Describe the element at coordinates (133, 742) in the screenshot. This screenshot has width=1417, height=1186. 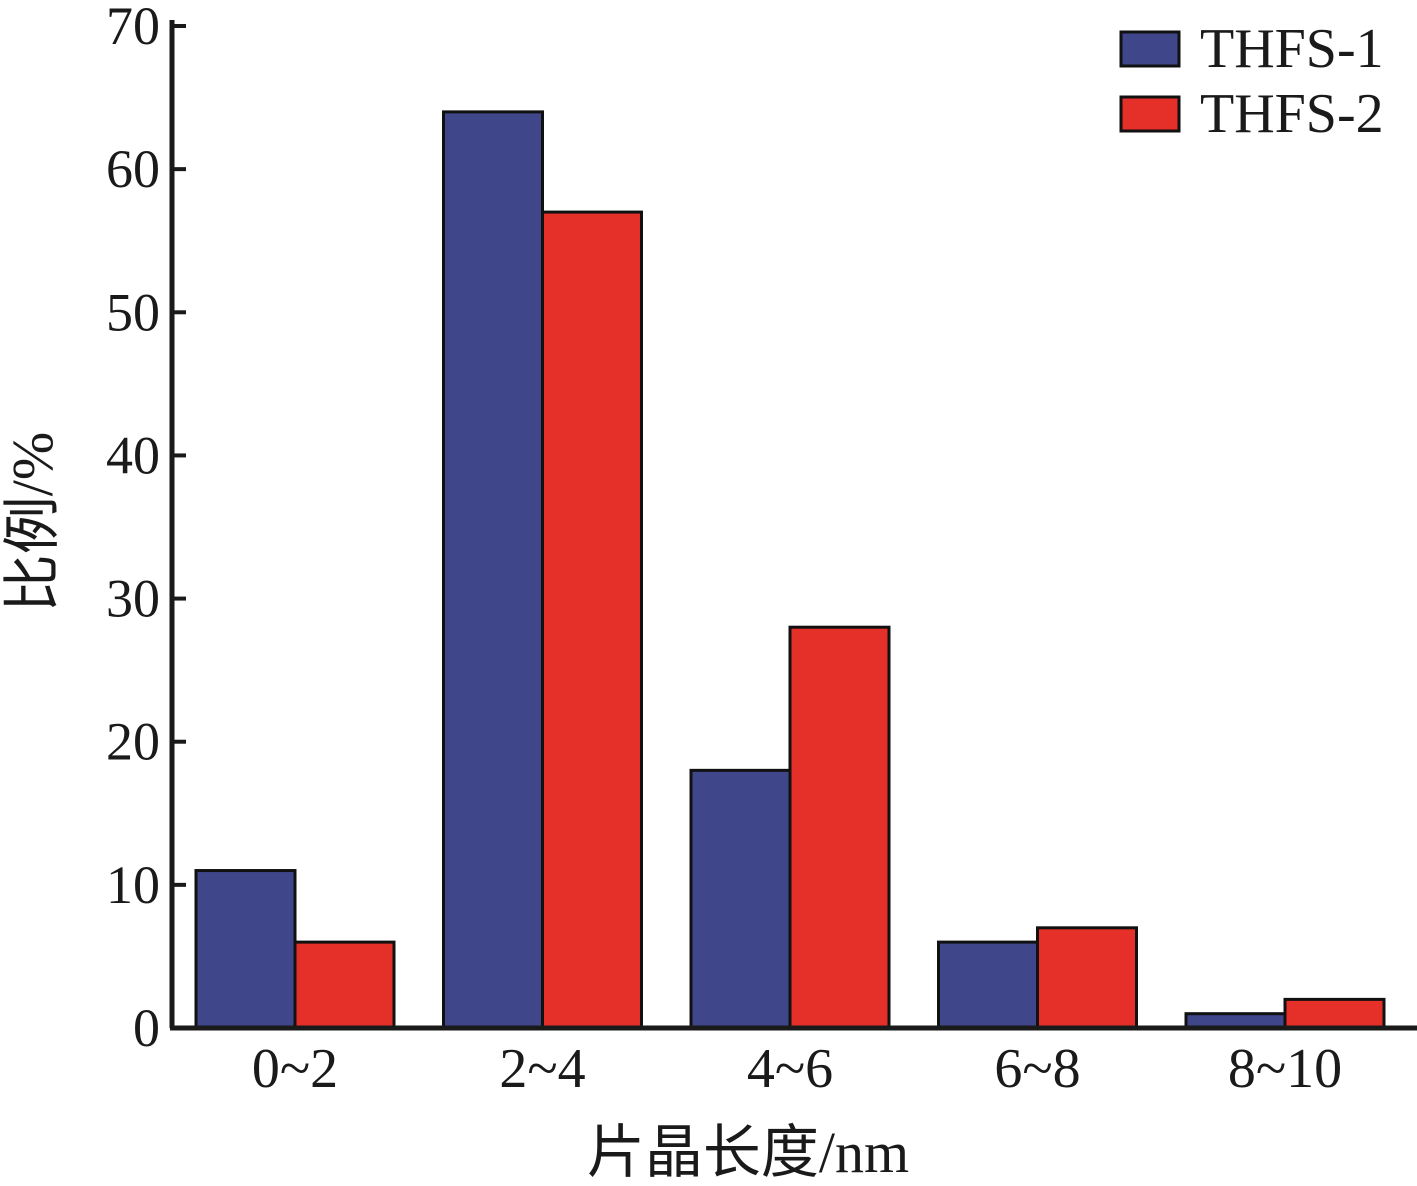
I see `y-tick-label-20: 20` at that location.